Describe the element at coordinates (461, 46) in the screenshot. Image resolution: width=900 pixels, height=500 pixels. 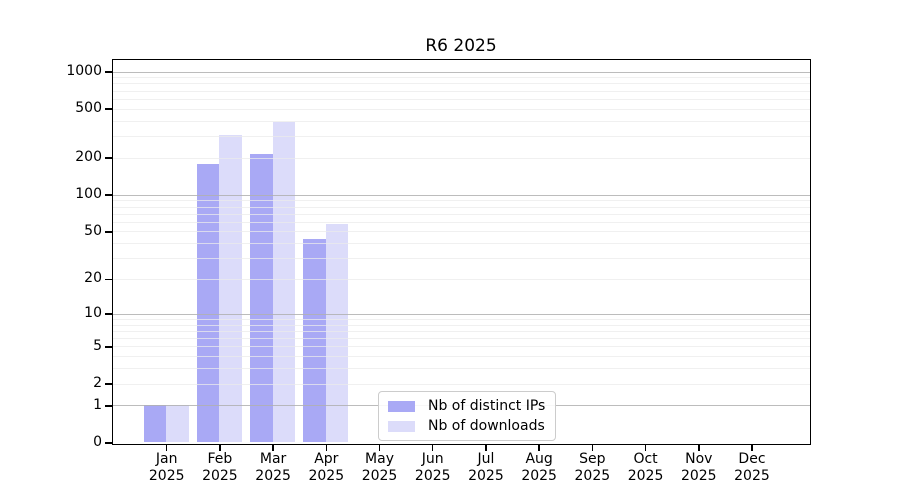
I see `chart-title: R6 2025` at that location.